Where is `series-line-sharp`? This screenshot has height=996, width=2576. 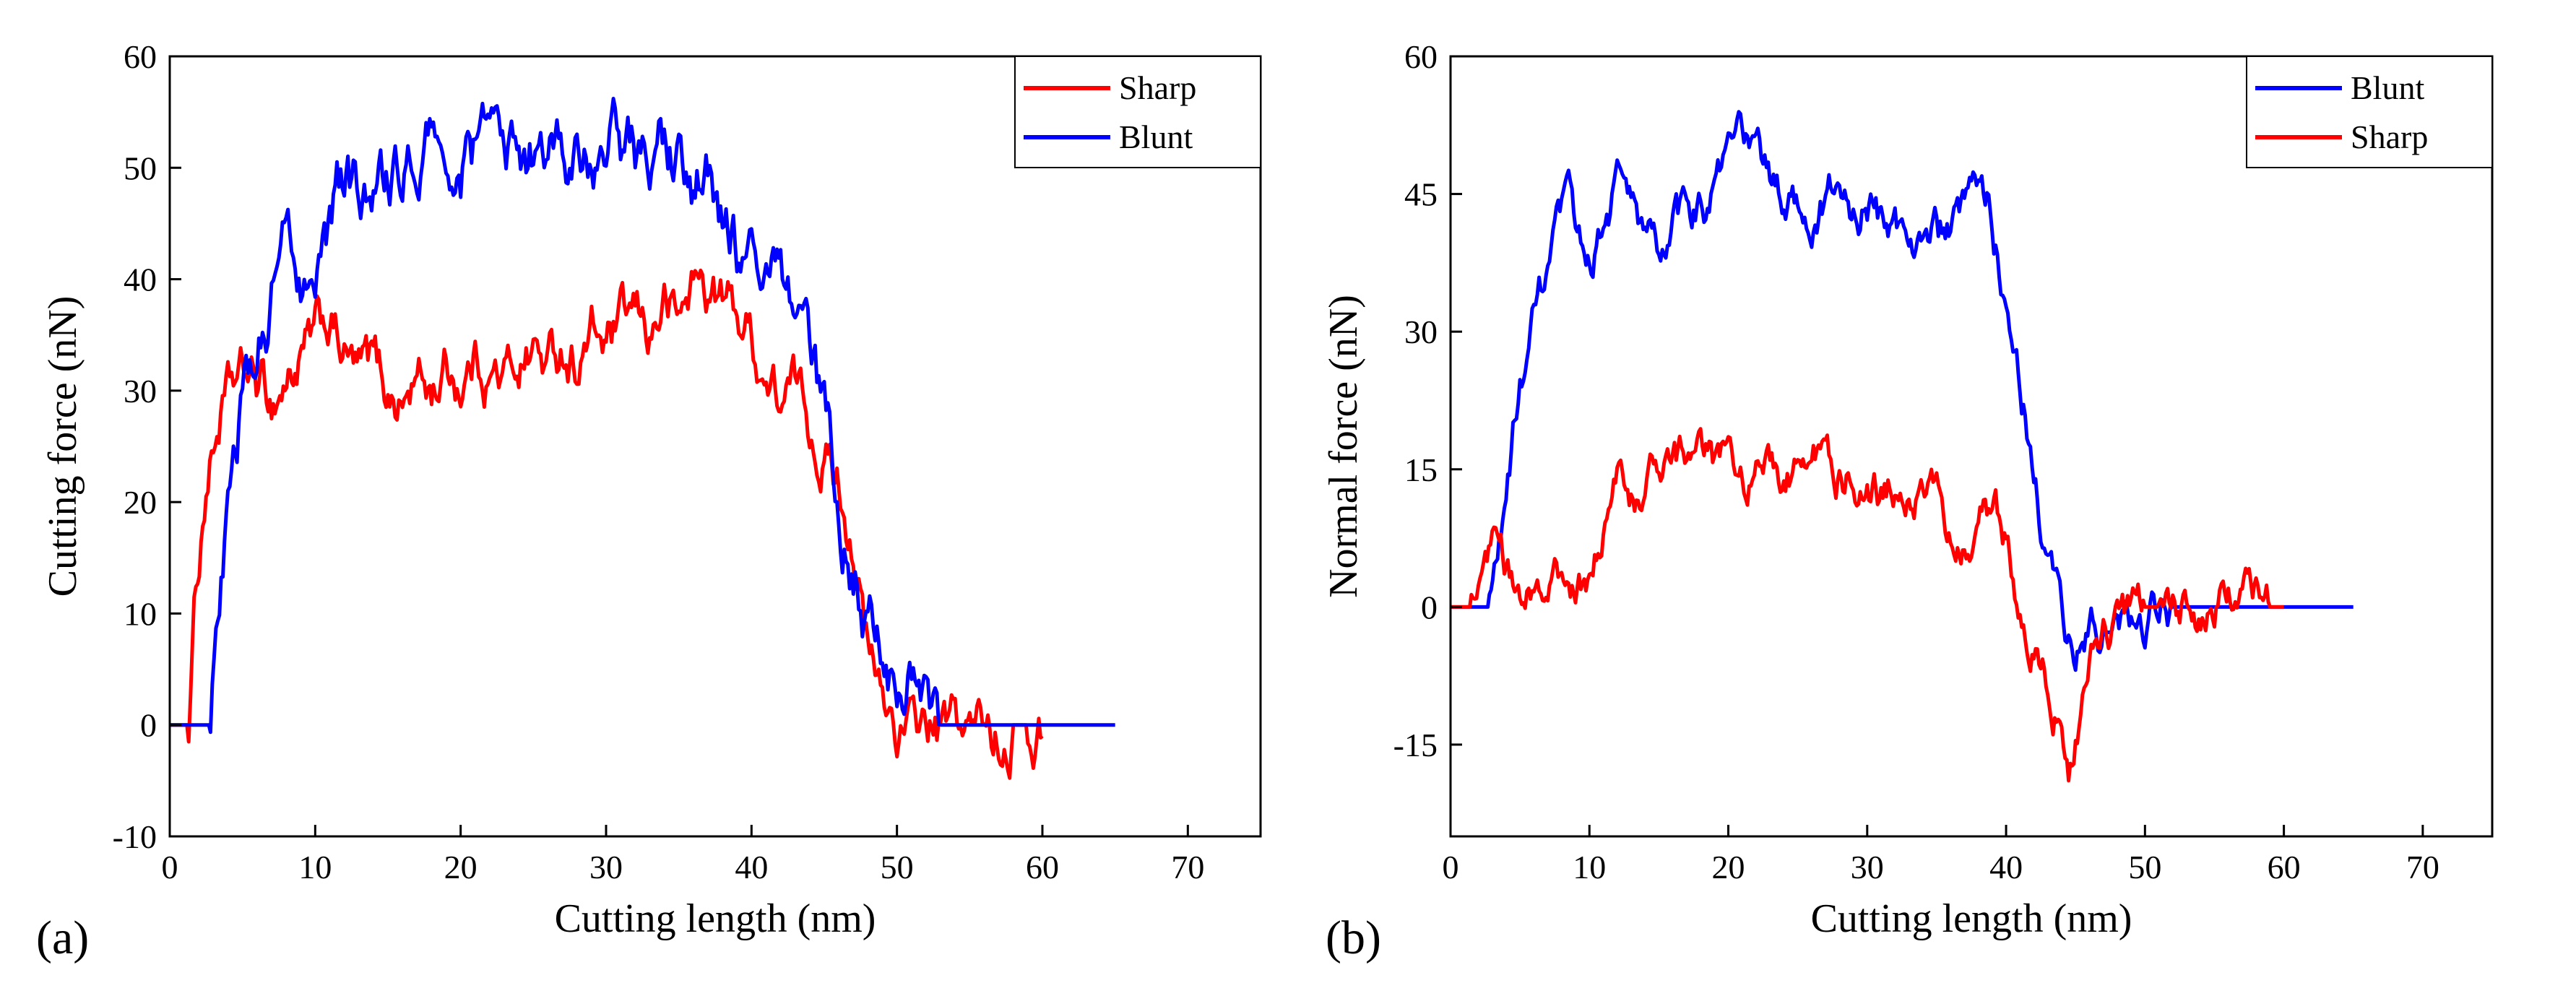
series-line-sharp is located at coordinates (1867, 605).